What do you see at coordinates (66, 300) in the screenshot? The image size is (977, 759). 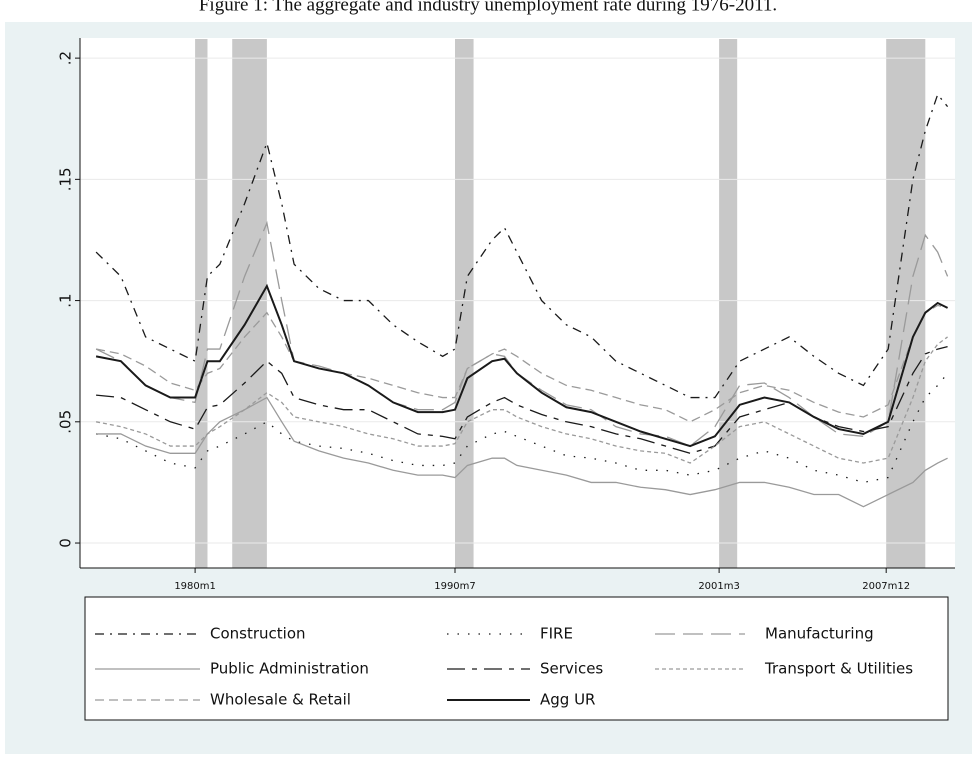 I see `y-tick-label: .1` at bounding box center [66, 300].